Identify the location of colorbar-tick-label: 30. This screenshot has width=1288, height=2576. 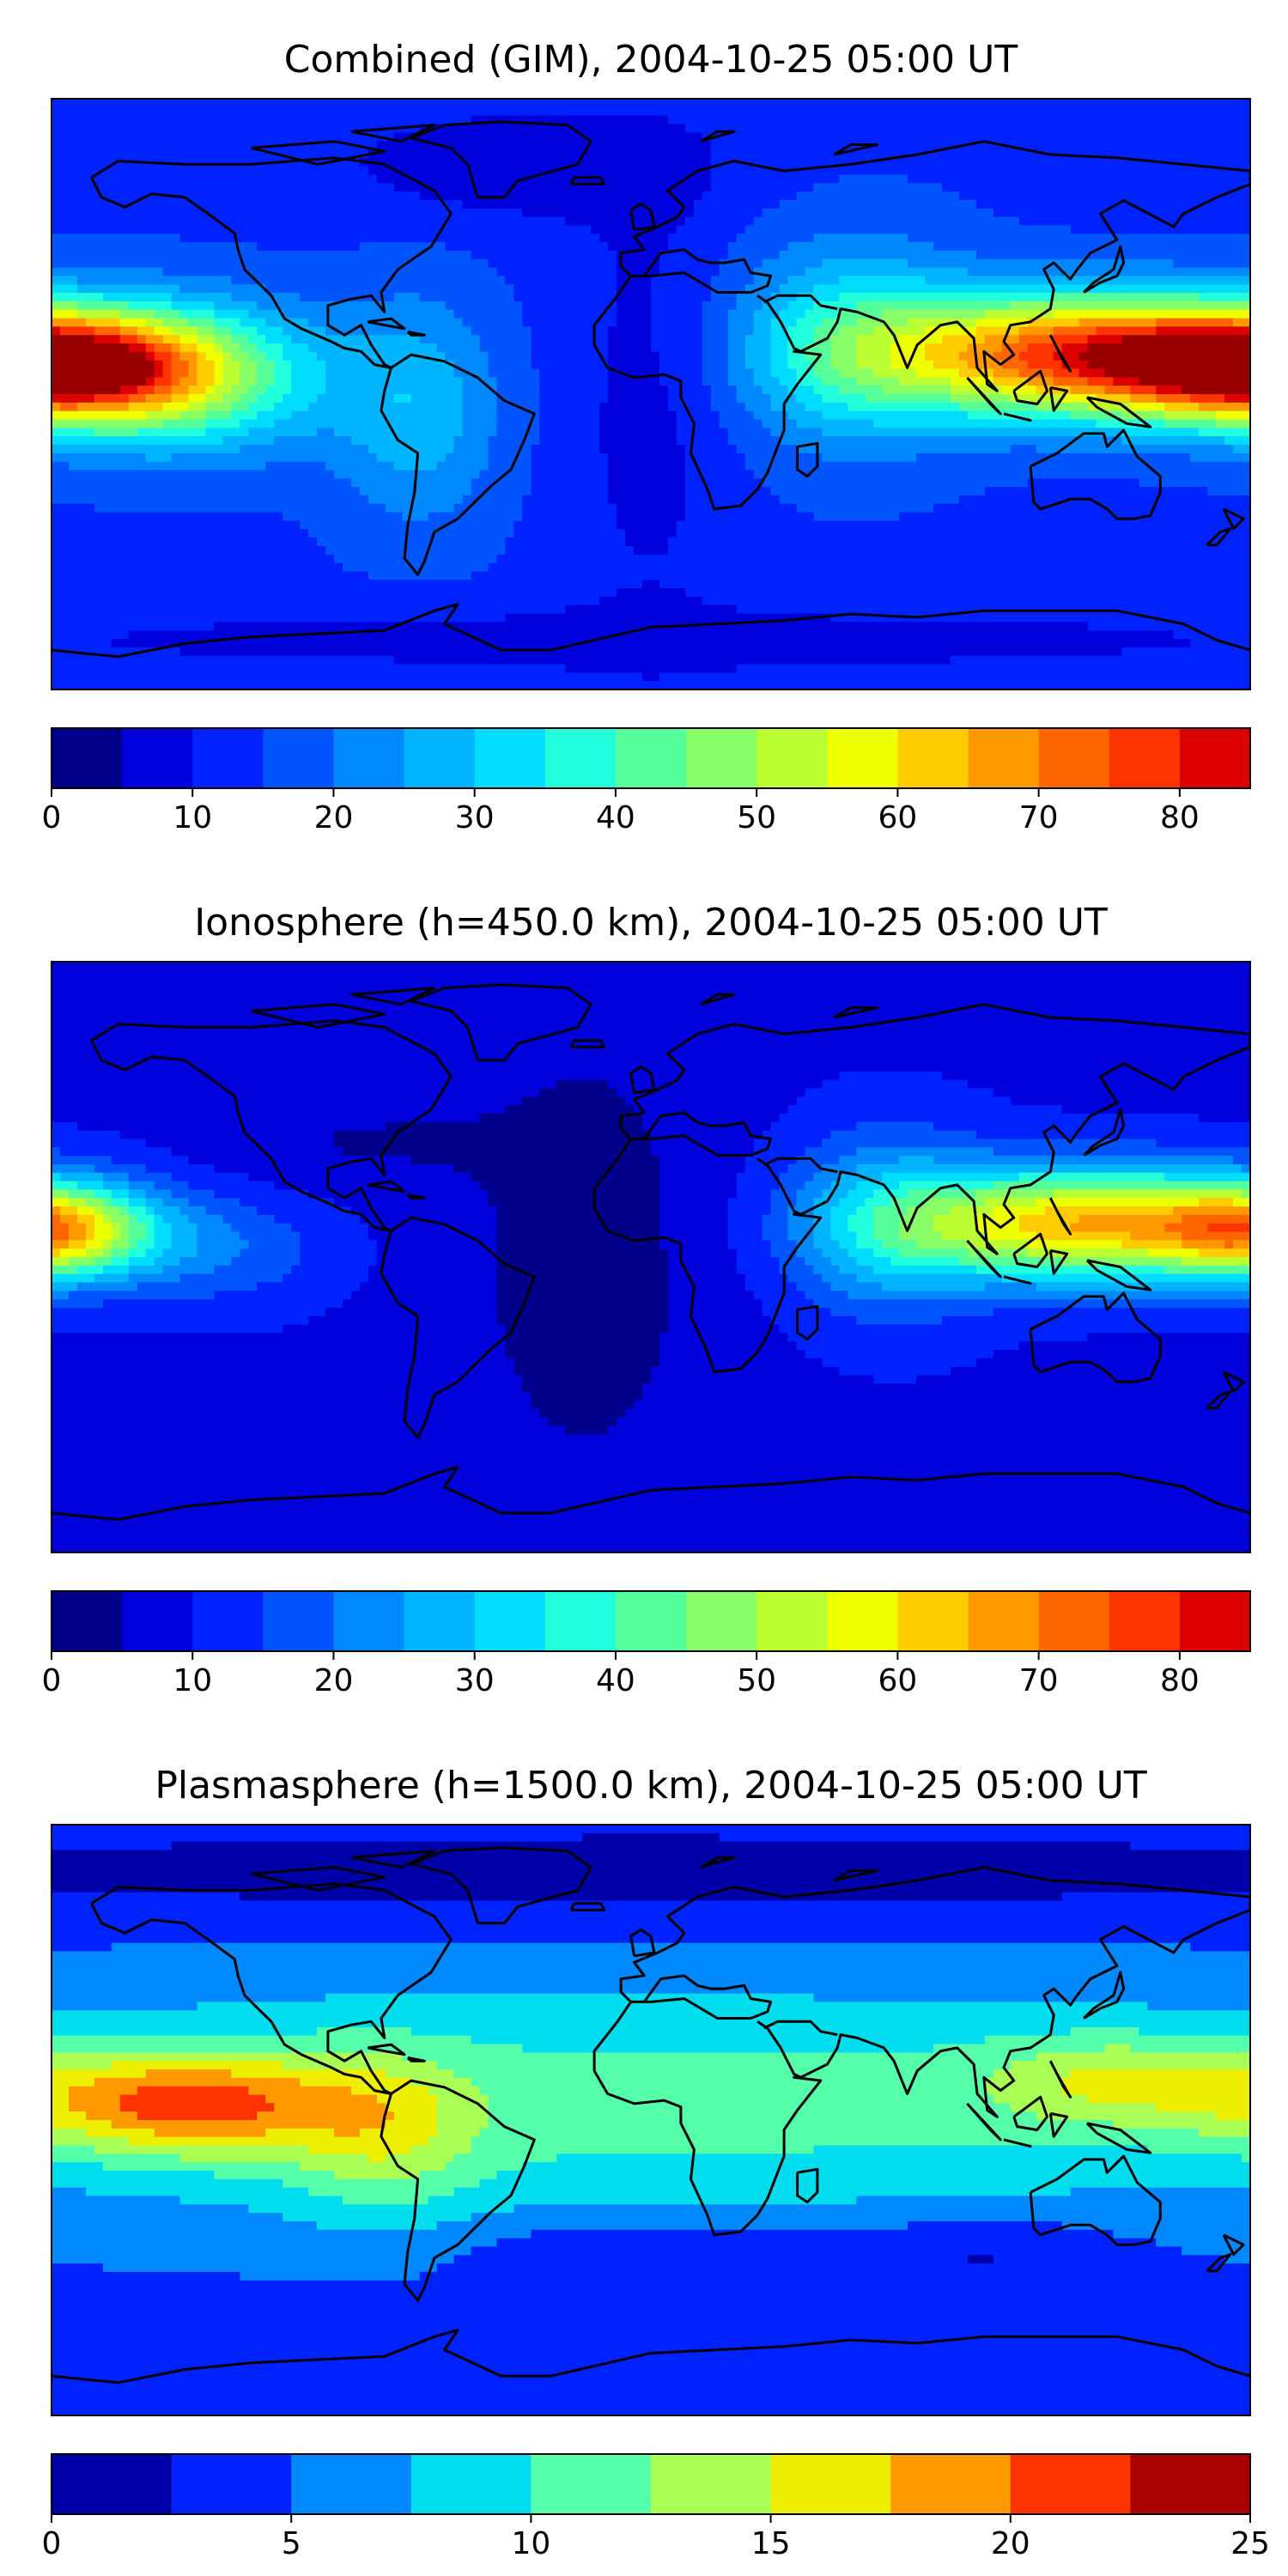
(475, 1681).